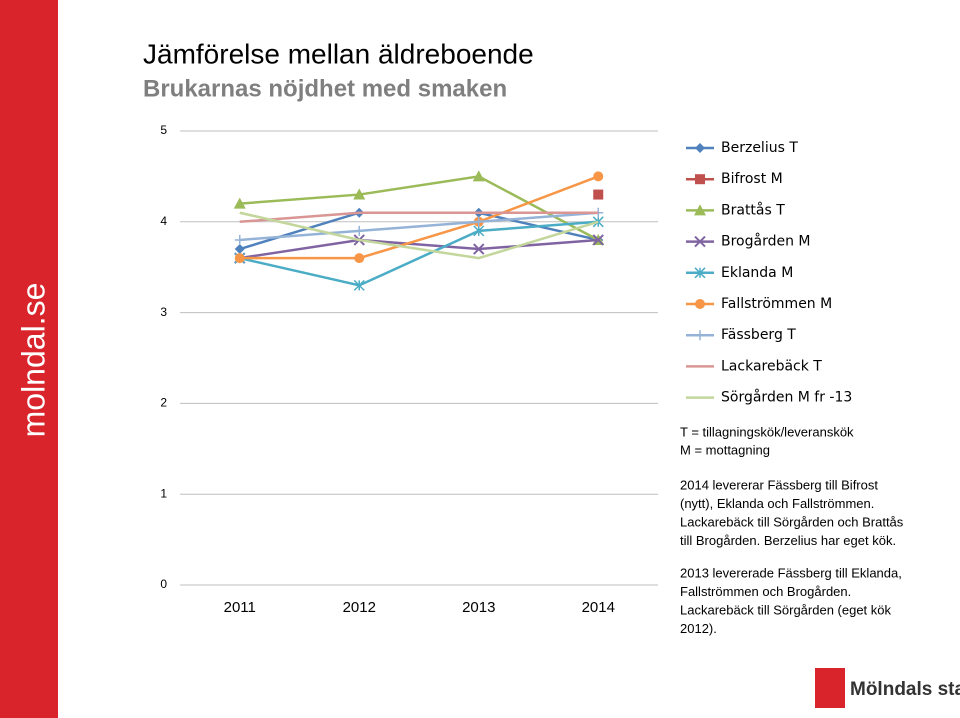 The image size is (960, 718). Describe the element at coordinates (765, 591) in the screenshot. I see `annotation: Fallströmmen och Brogården.` at that location.